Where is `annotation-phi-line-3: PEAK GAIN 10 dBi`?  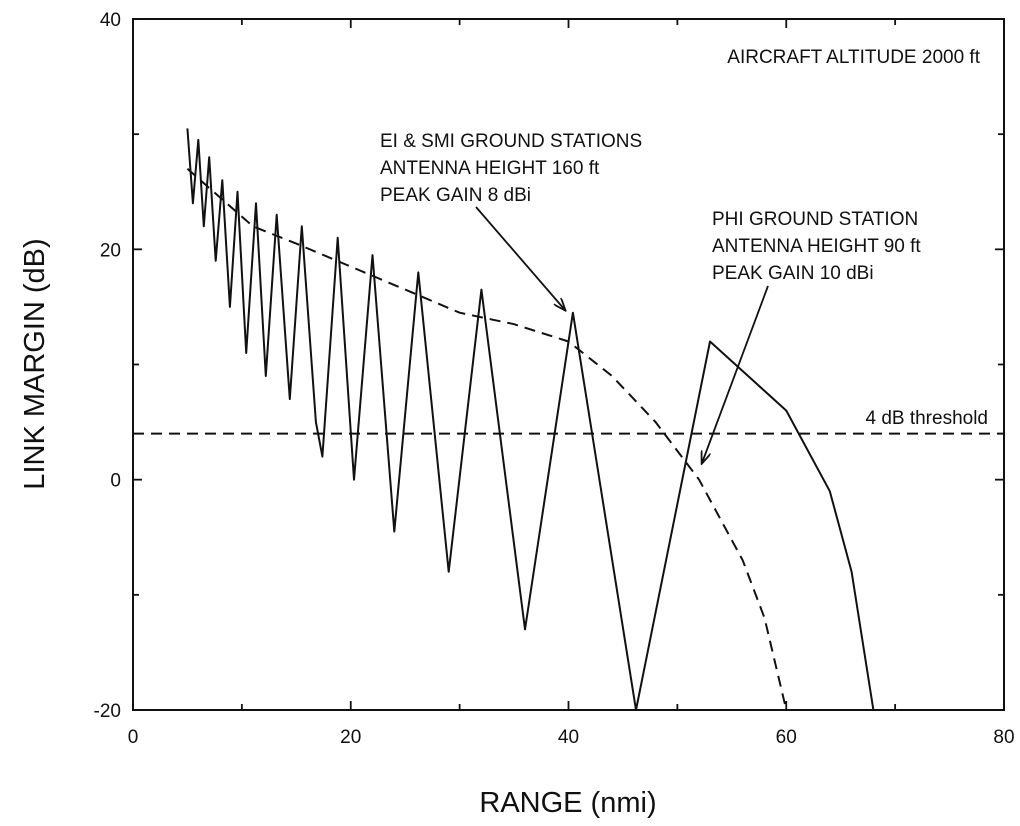 annotation-phi-line-3: PEAK GAIN 10 dBi is located at coordinates (793, 273).